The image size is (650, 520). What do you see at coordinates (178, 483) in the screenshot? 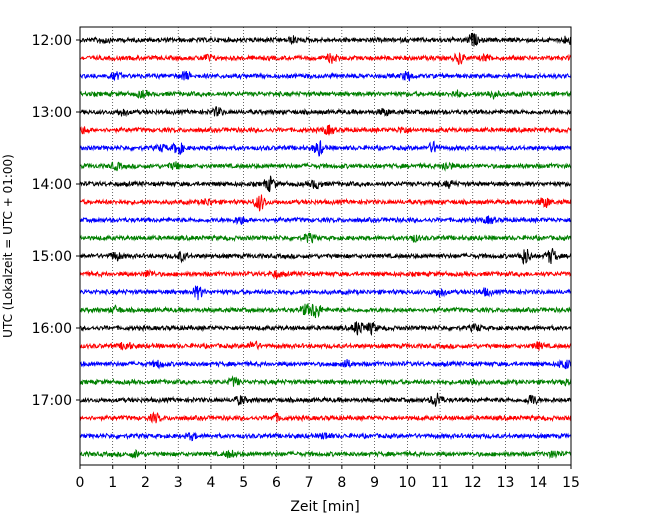
I see `x-tick-label: 3` at bounding box center [178, 483].